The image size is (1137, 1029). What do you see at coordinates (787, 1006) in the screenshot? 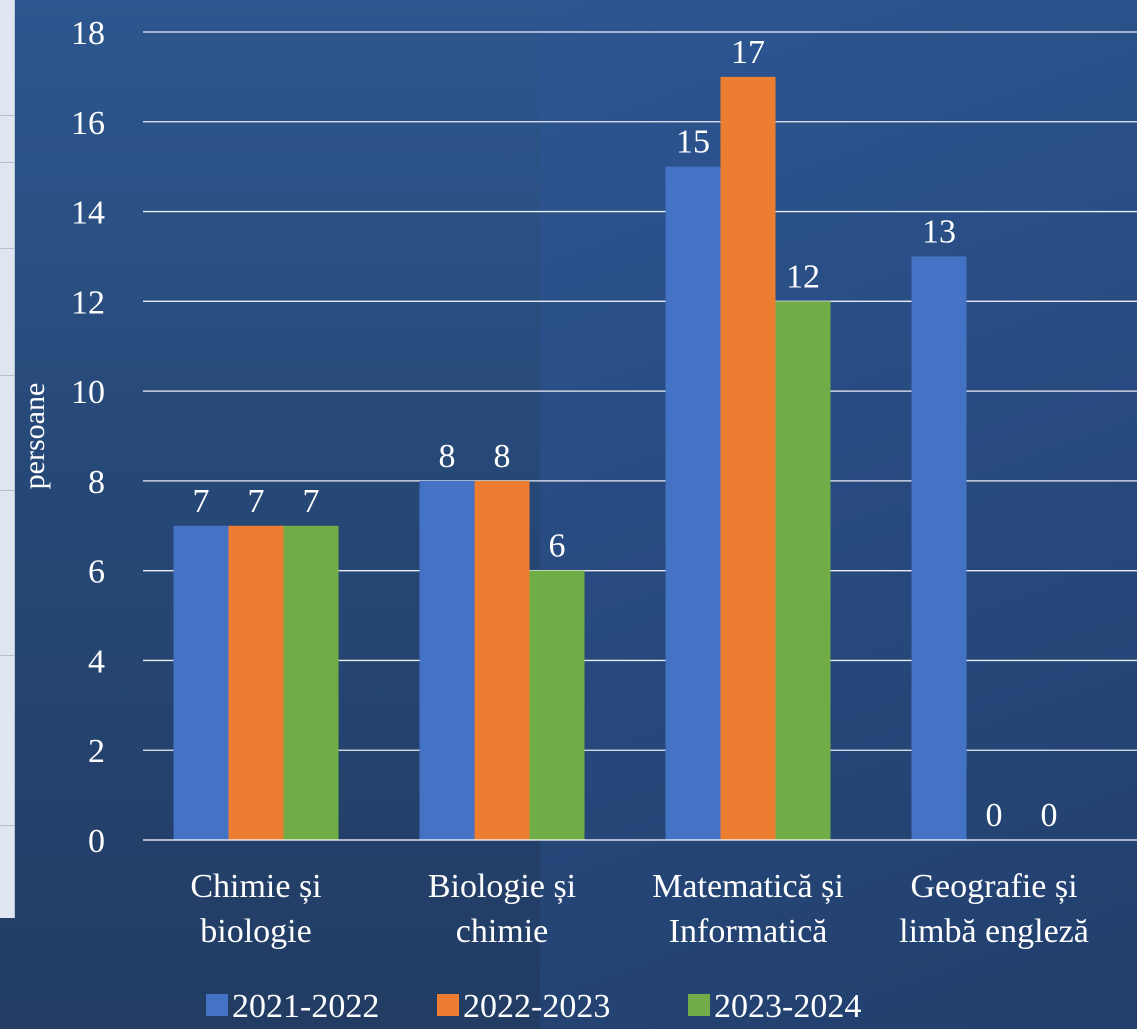
I see `legend-label: 2023-2024` at bounding box center [787, 1006].